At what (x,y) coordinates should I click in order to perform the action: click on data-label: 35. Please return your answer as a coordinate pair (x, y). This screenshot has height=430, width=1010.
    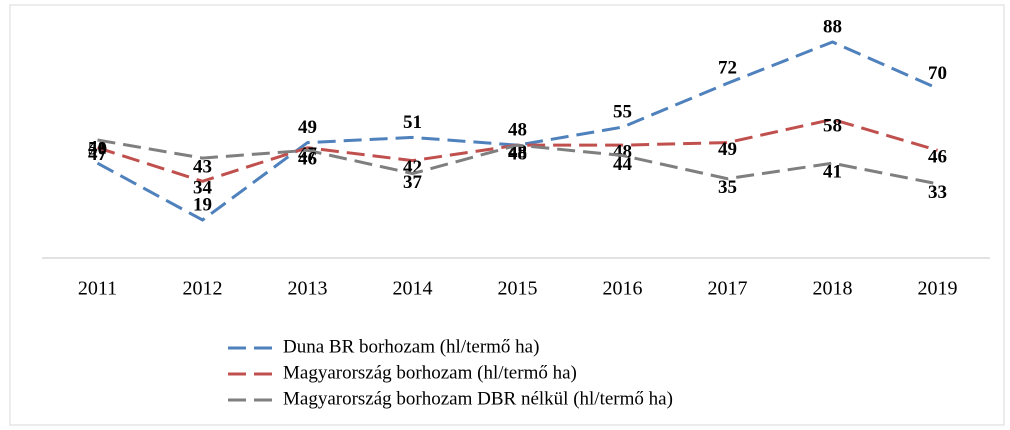
    Looking at the image, I should click on (727, 187).